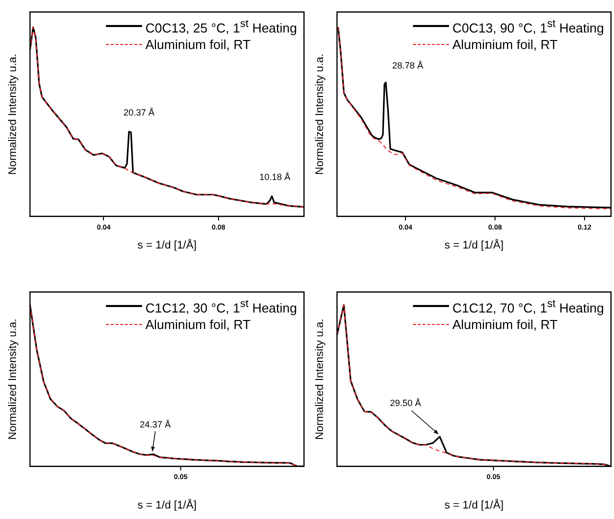  Describe the element at coordinates (221, 26) in the screenshot. I see `legend-label: C0C13, 25 °C, 1$^{st}$ Heating` at that location.